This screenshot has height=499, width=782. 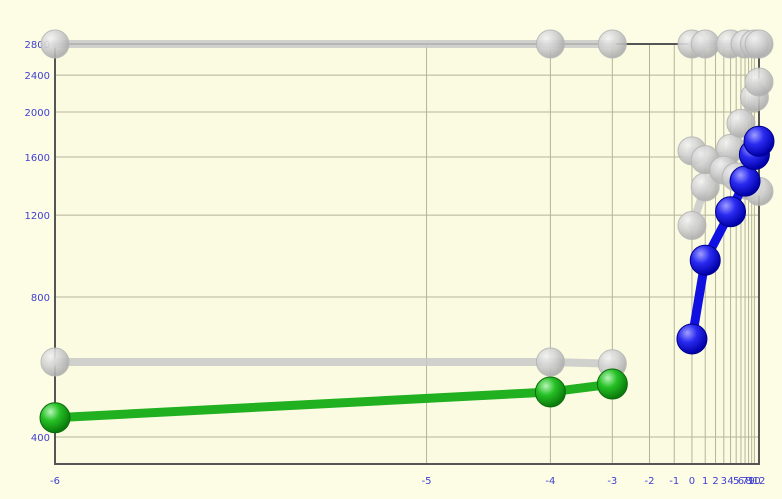 I want to click on x-tick-label: -5, so click(x=427, y=481).